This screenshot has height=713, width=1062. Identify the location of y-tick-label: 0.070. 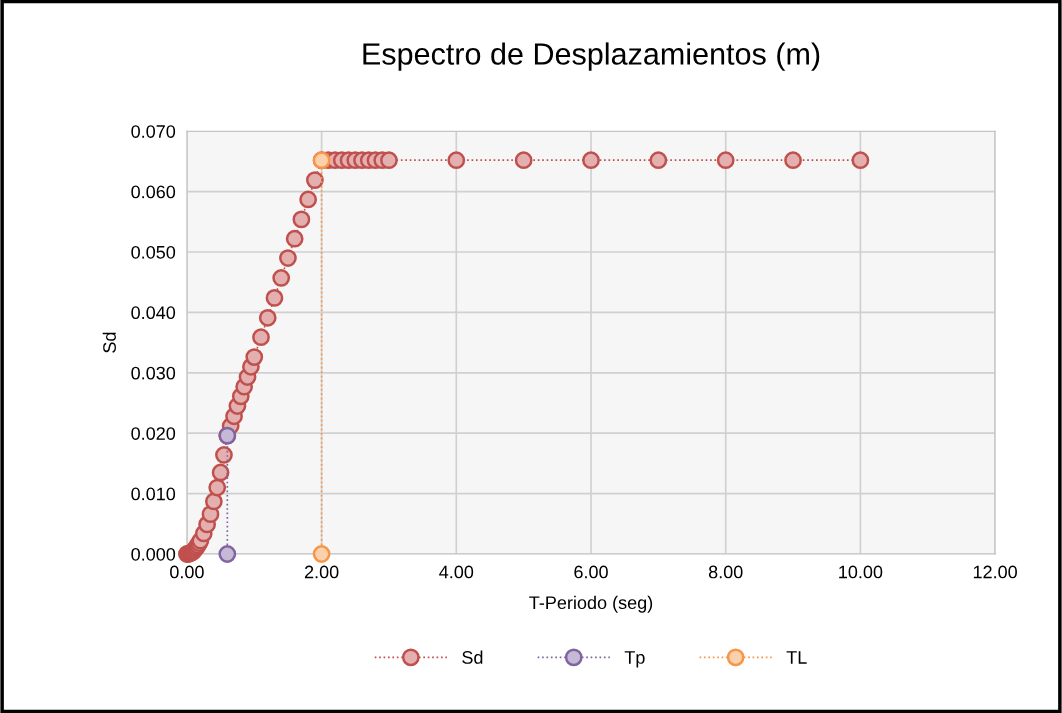
(153, 131).